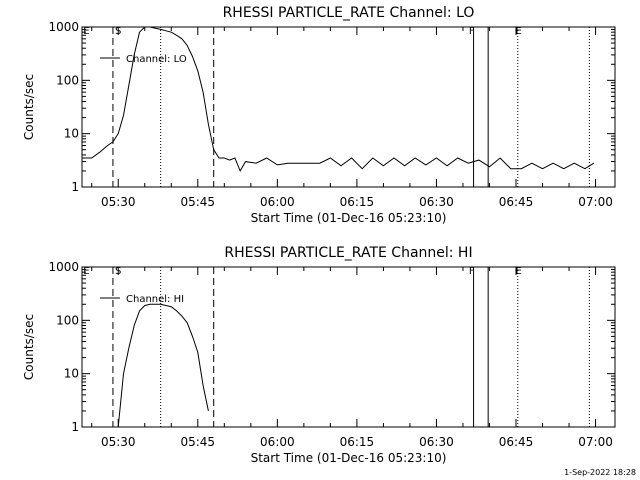 This screenshot has height=480, width=640. I want to click on lo-x-tick-label: 06:15, so click(357, 202).